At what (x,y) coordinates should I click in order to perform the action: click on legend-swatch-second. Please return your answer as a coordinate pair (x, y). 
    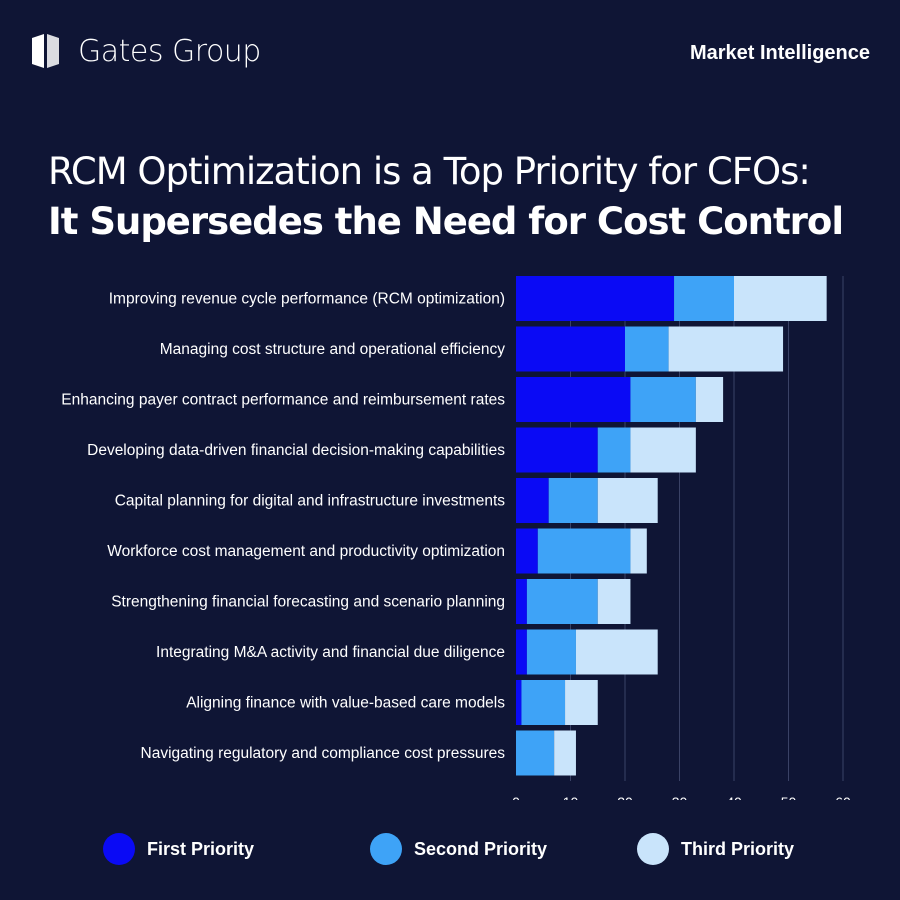
    Looking at the image, I should click on (386, 849).